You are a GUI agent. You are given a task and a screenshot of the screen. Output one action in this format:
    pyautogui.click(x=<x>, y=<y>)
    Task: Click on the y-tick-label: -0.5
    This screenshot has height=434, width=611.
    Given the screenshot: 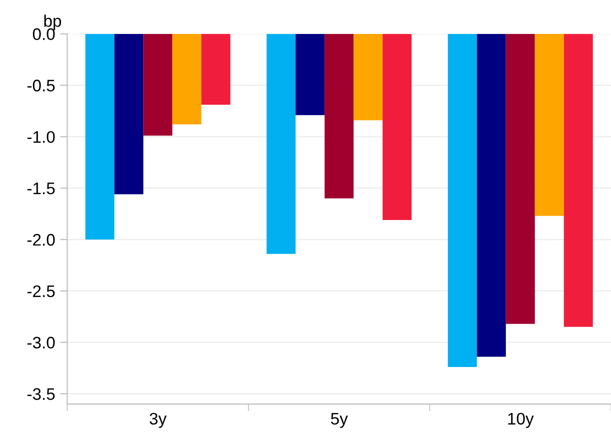 What is the action you would take?
    pyautogui.click(x=41, y=86)
    